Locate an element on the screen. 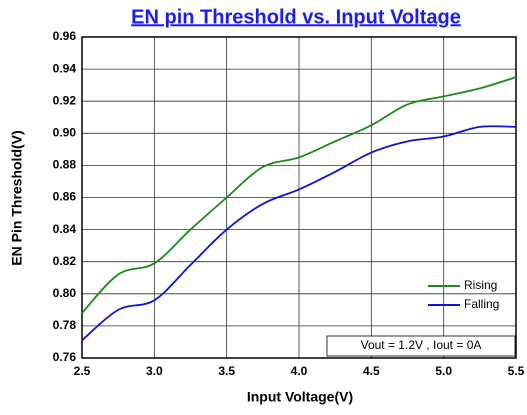 The image size is (527, 415). y-tick-label: 0.96 is located at coordinates (65, 36).